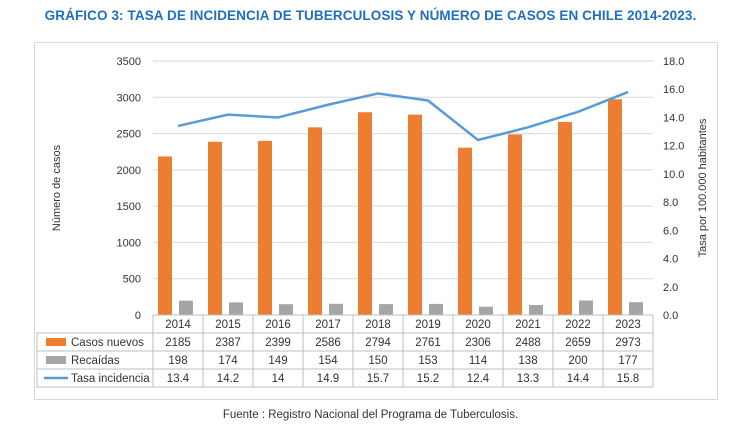 The image size is (741, 434). Describe the element at coordinates (528, 325) in the screenshot. I see `x-tick-label: 2021` at that location.